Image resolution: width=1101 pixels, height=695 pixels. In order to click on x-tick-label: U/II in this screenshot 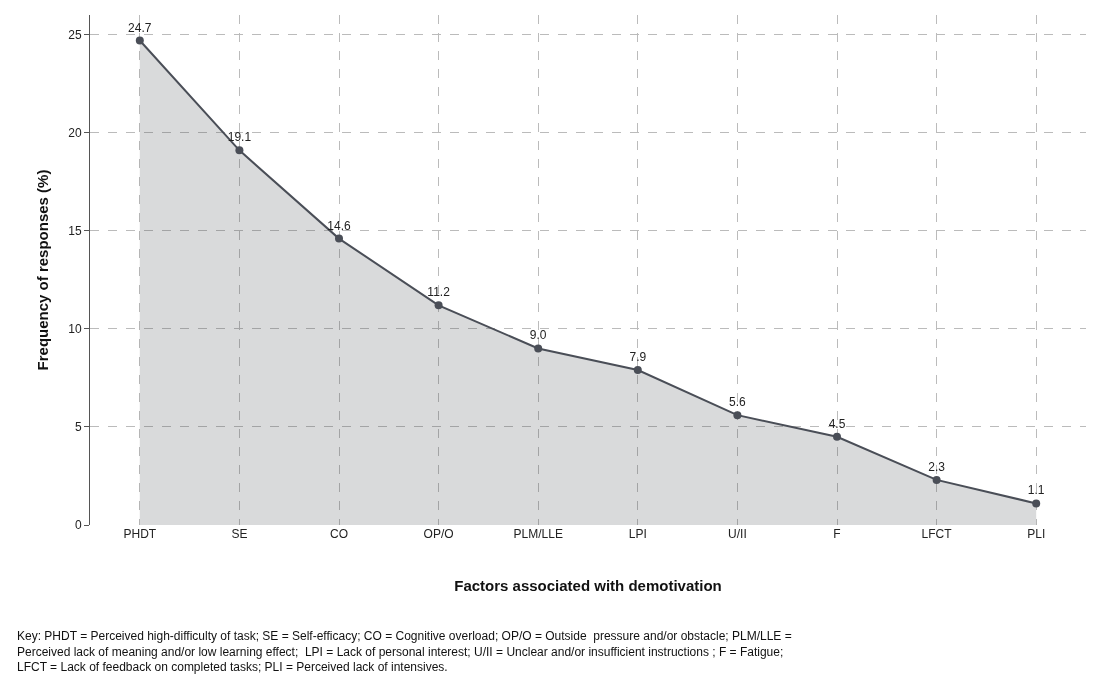, I will do `click(737, 534)`.